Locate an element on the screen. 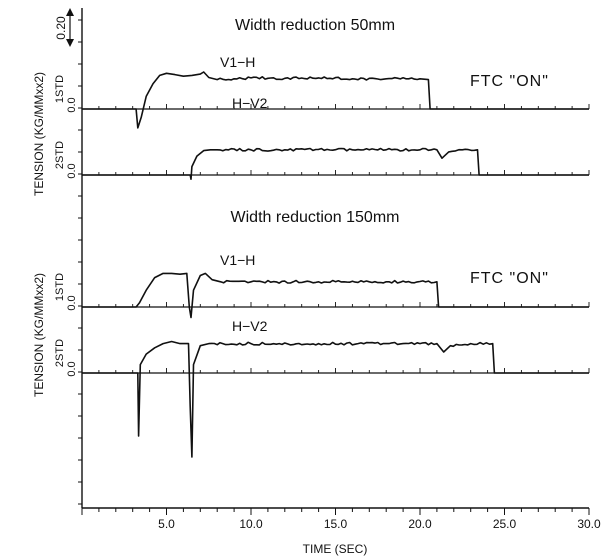 The width and height of the screenshot is (609, 559). x-axis-title: TIME (SEC) is located at coordinates (335, 549).